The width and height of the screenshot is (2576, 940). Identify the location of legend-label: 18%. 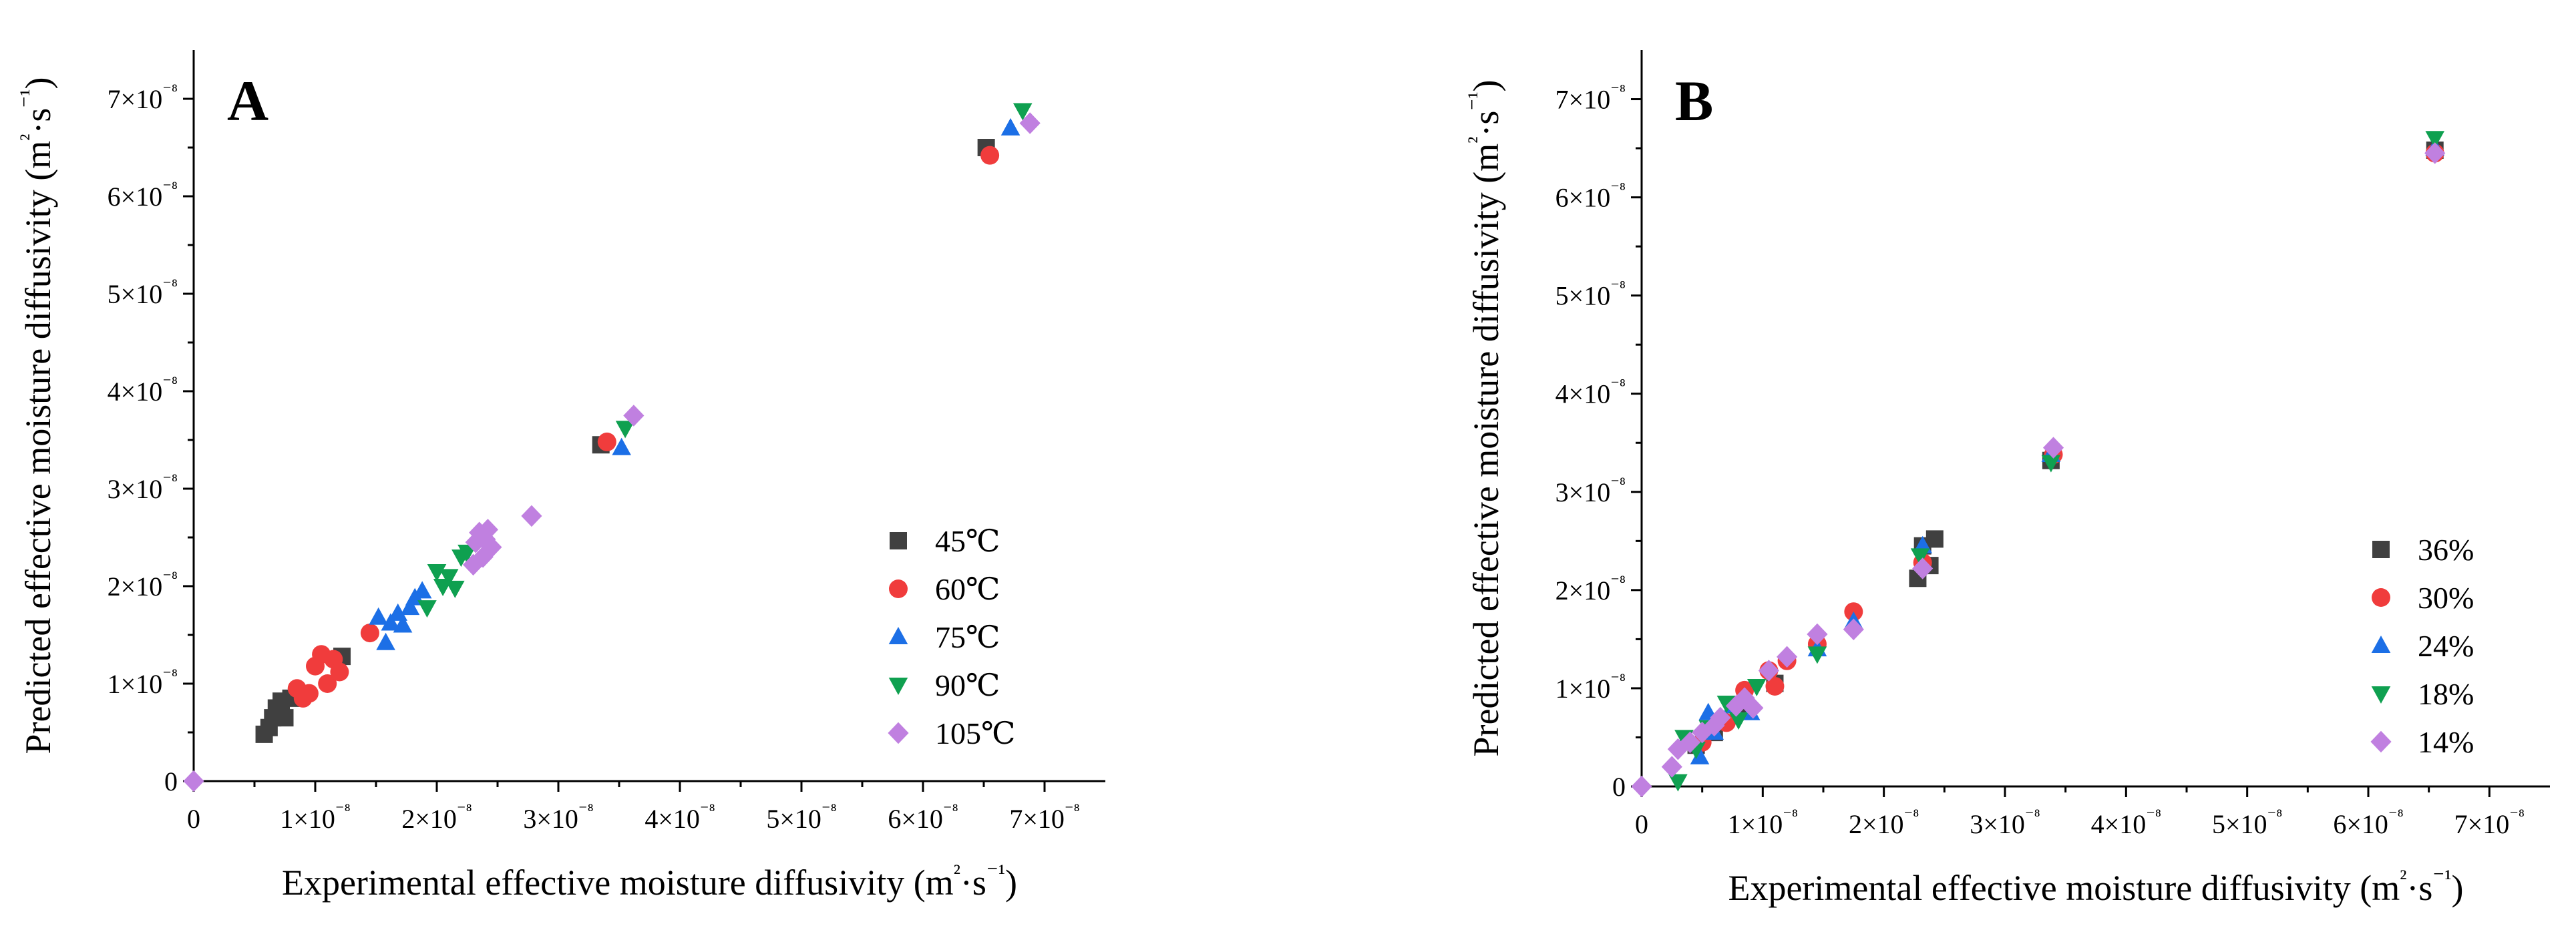
(2446, 694).